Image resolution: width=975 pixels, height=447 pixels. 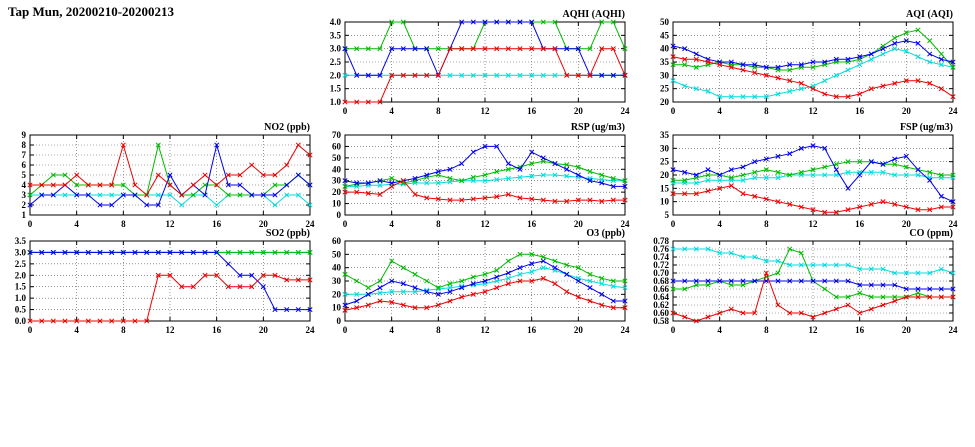 I want to click on chart-title: O3 (ppb), so click(x=605, y=233).